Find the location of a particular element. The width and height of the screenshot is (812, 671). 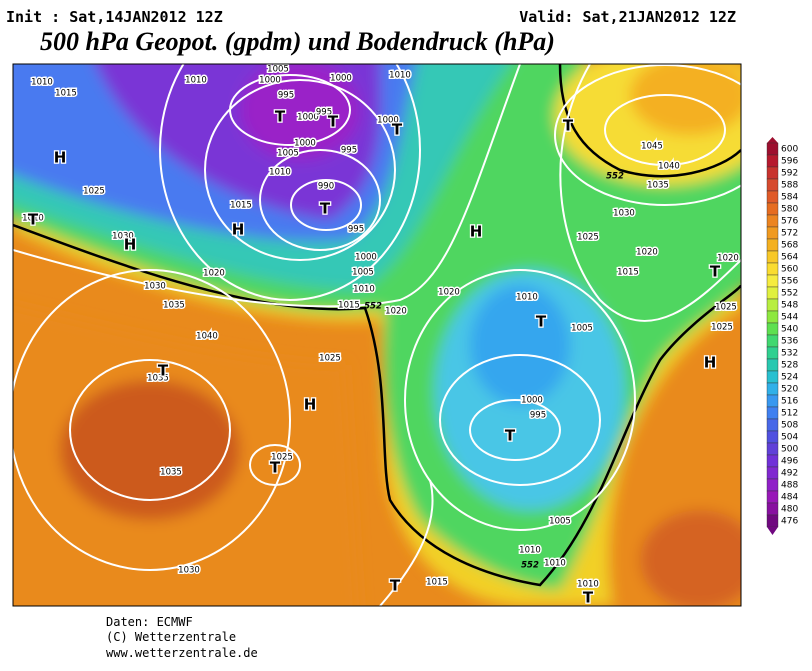

legend-label: 528 is located at coordinates (789, 366).